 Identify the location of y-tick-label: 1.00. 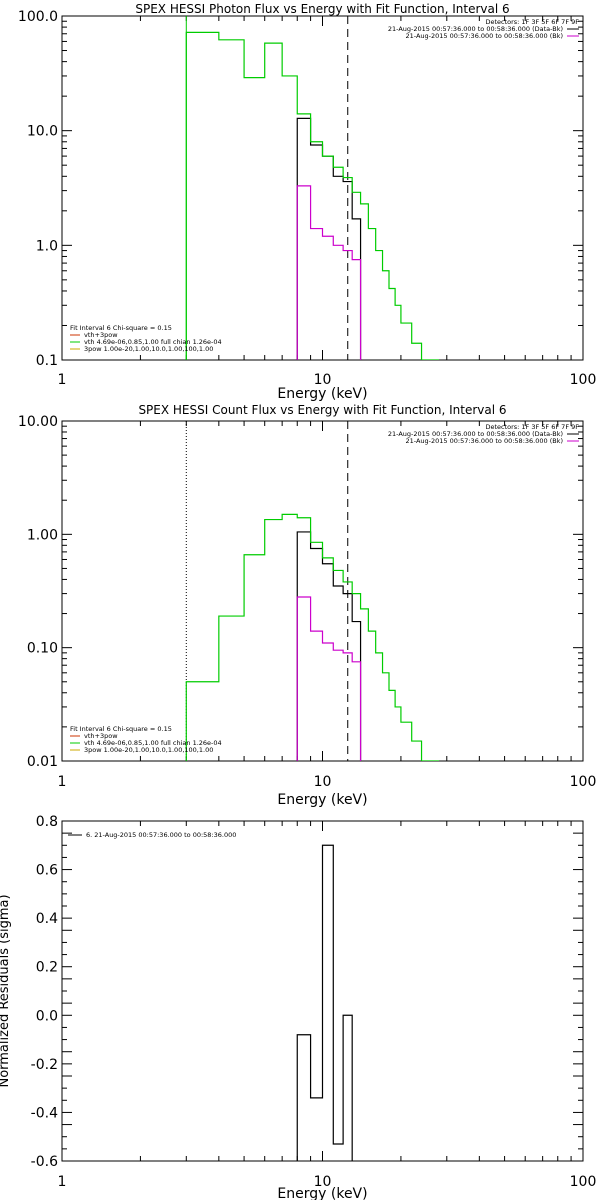
(42, 535).